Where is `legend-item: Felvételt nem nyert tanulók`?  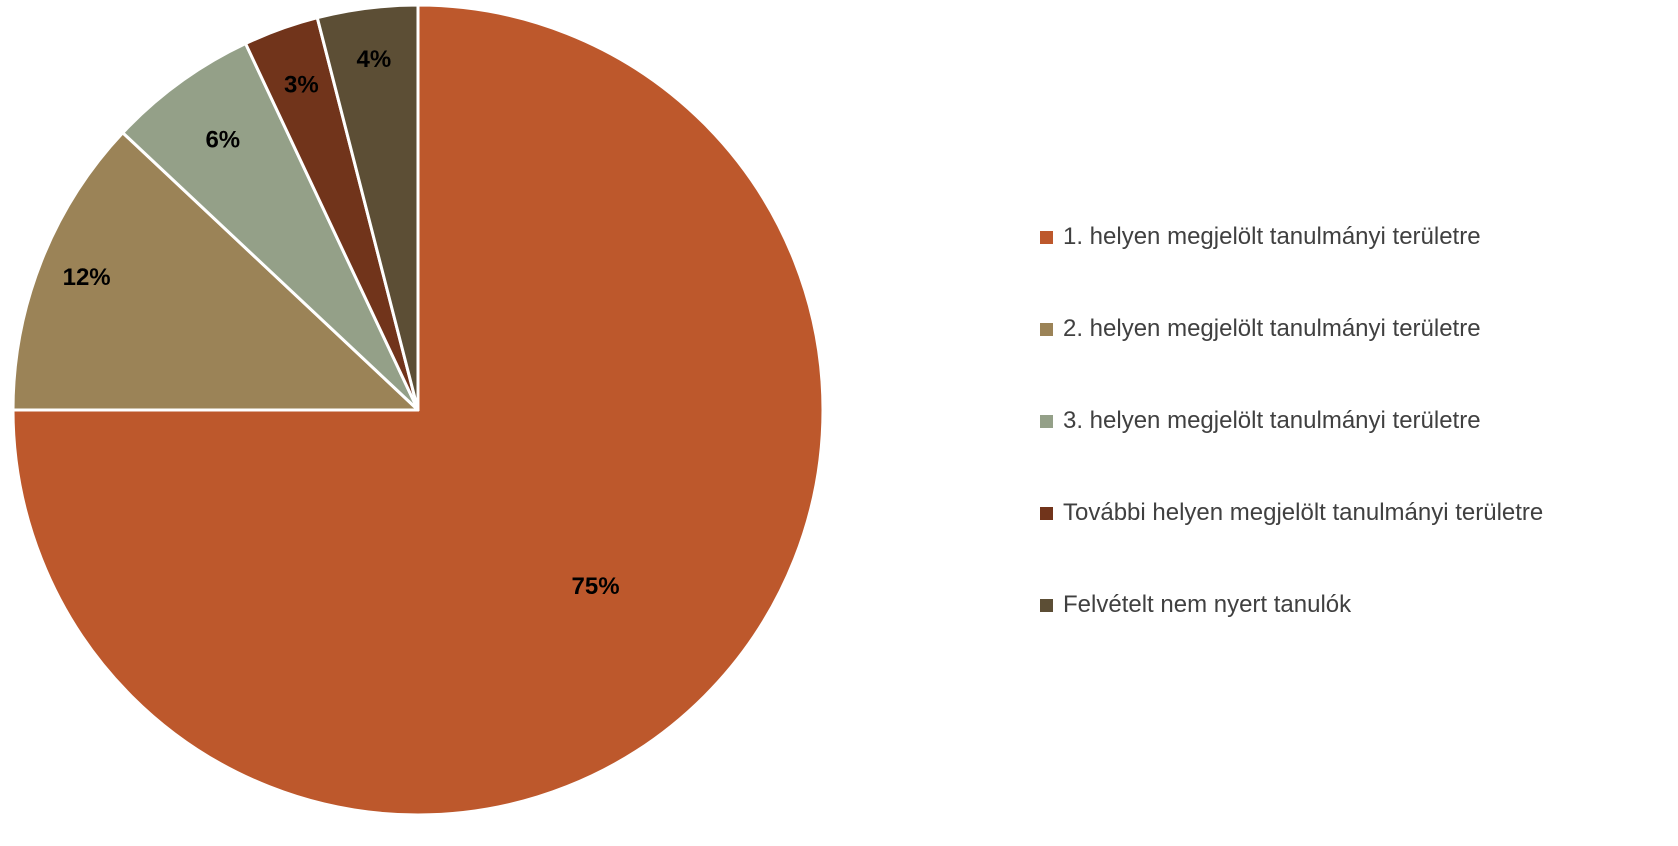
legend-item: Felvételt nem nyert tanulók is located at coordinates (1291, 605).